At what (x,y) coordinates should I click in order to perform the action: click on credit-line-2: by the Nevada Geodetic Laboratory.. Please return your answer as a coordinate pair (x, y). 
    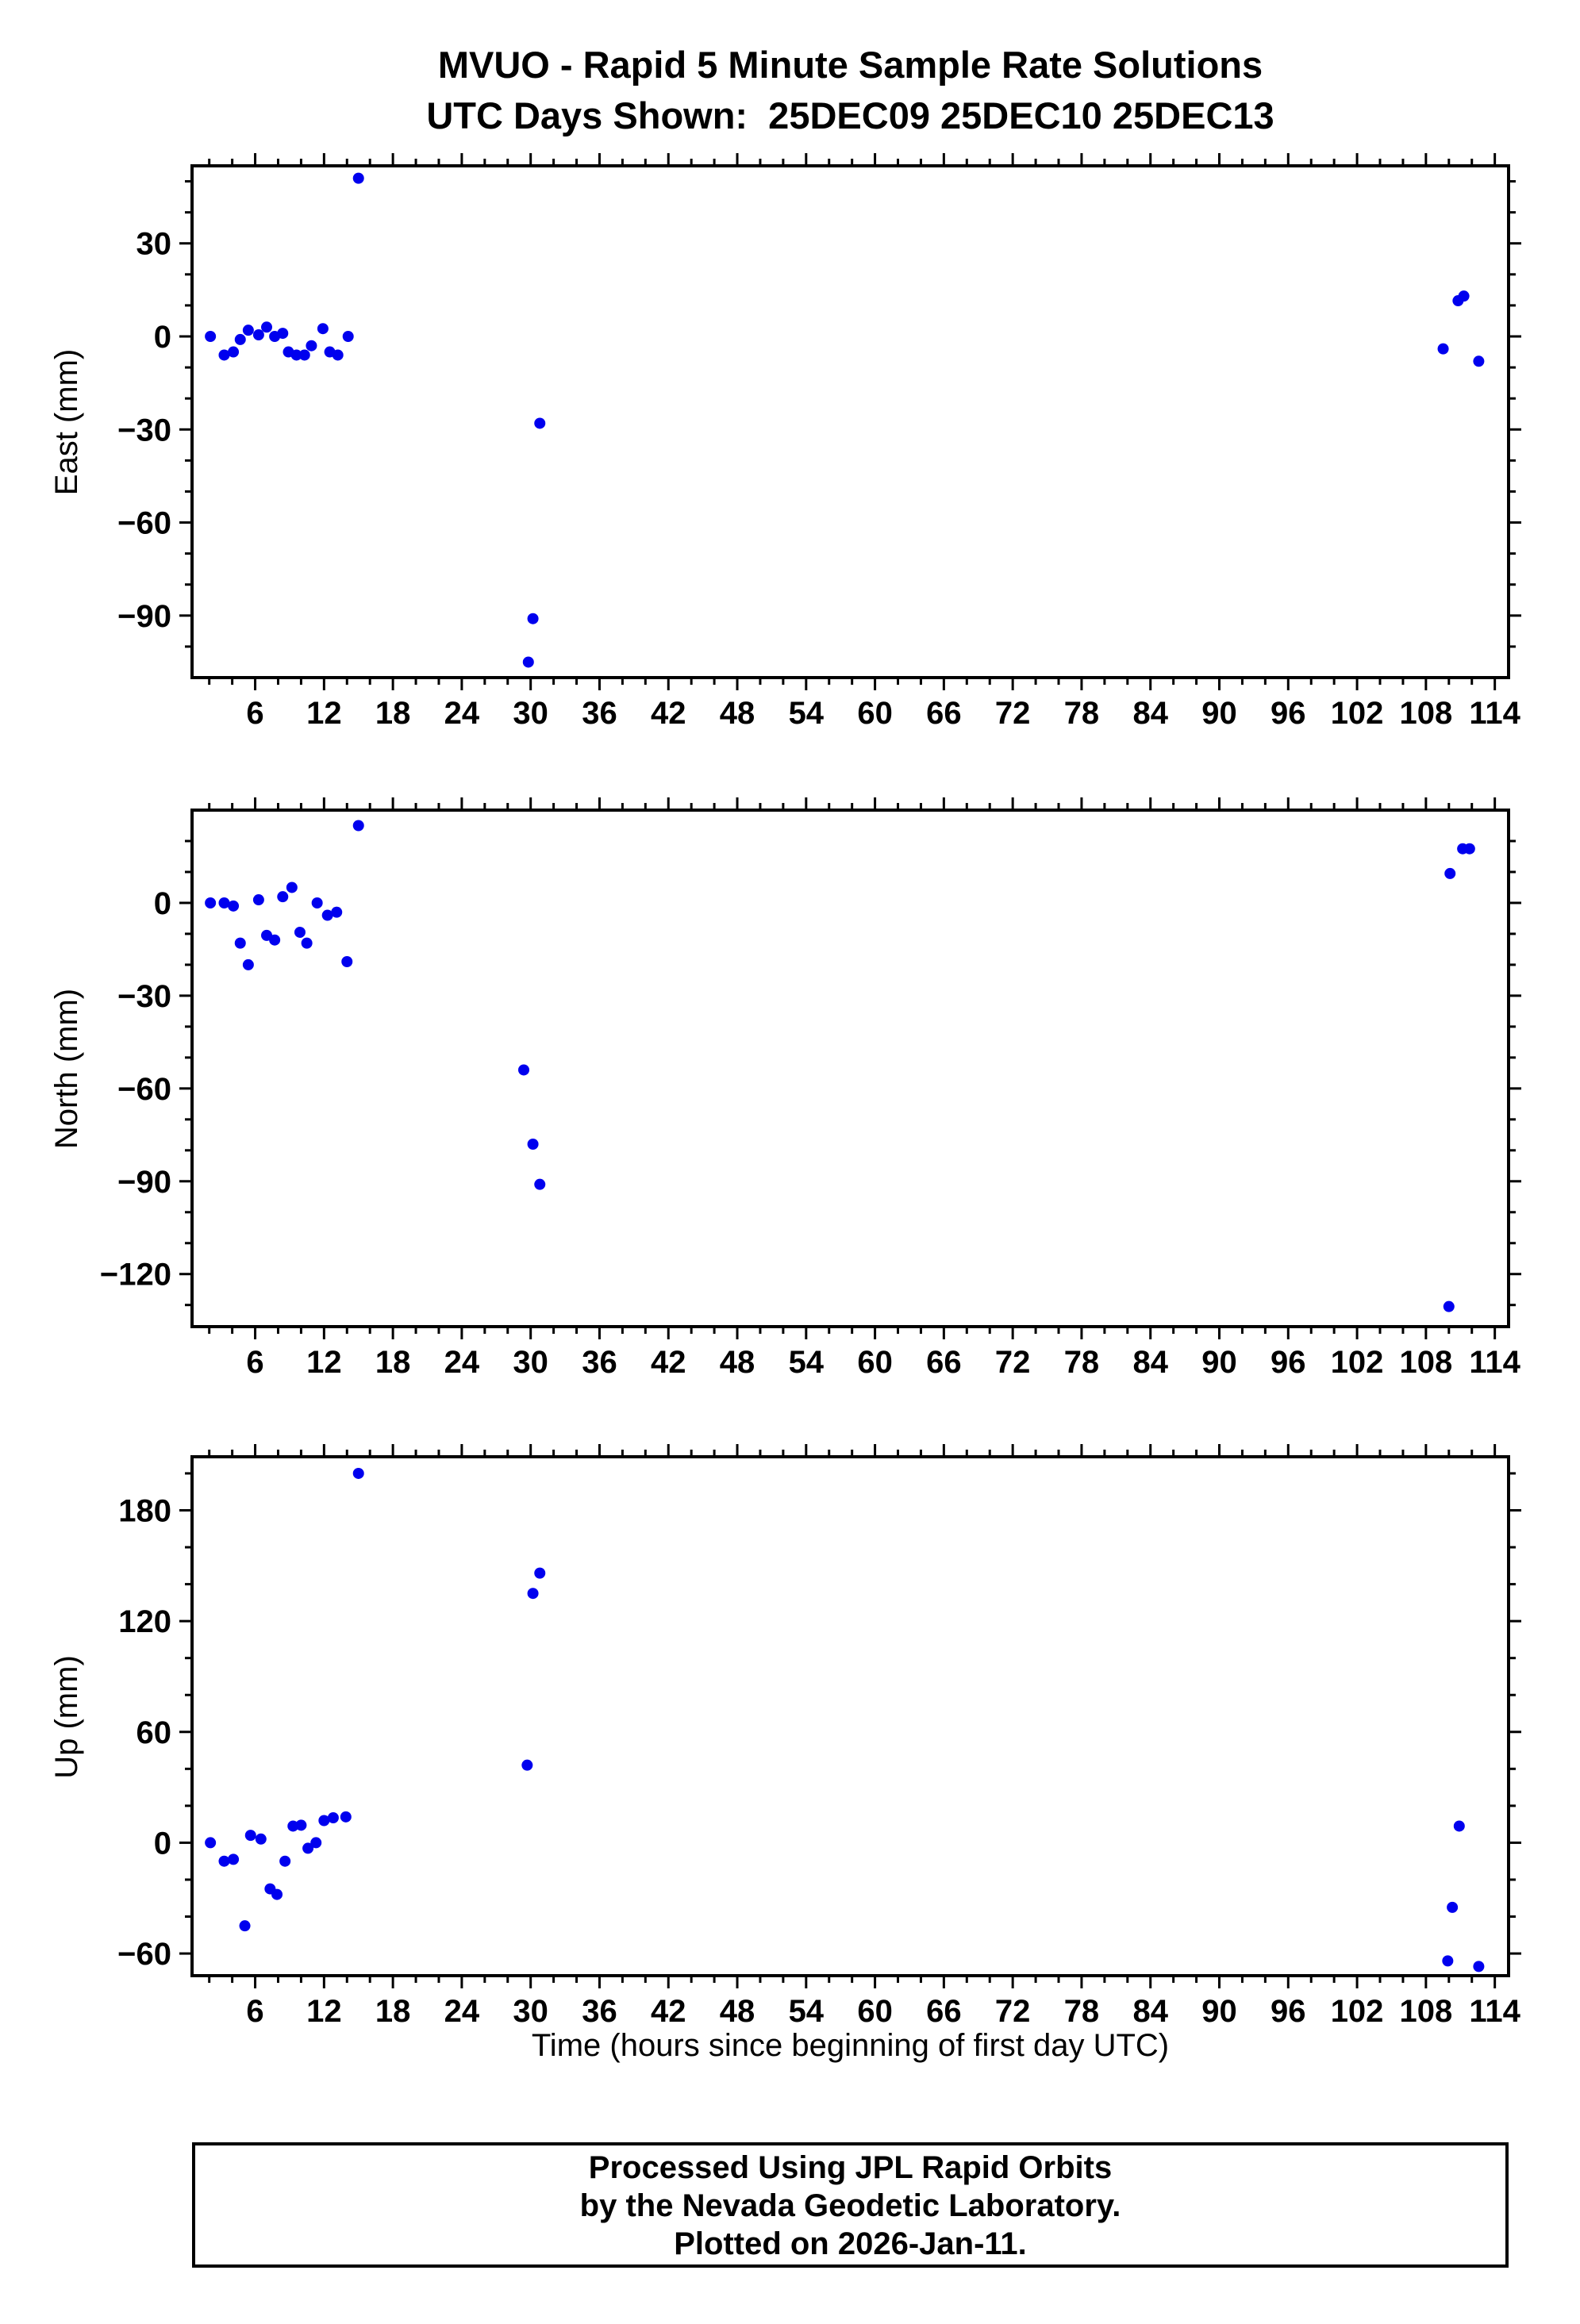
    Looking at the image, I should click on (850, 2205).